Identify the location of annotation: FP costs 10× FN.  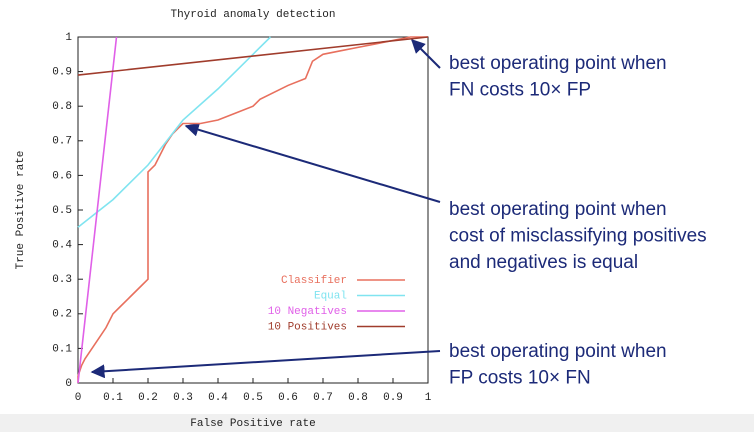
(520, 378).